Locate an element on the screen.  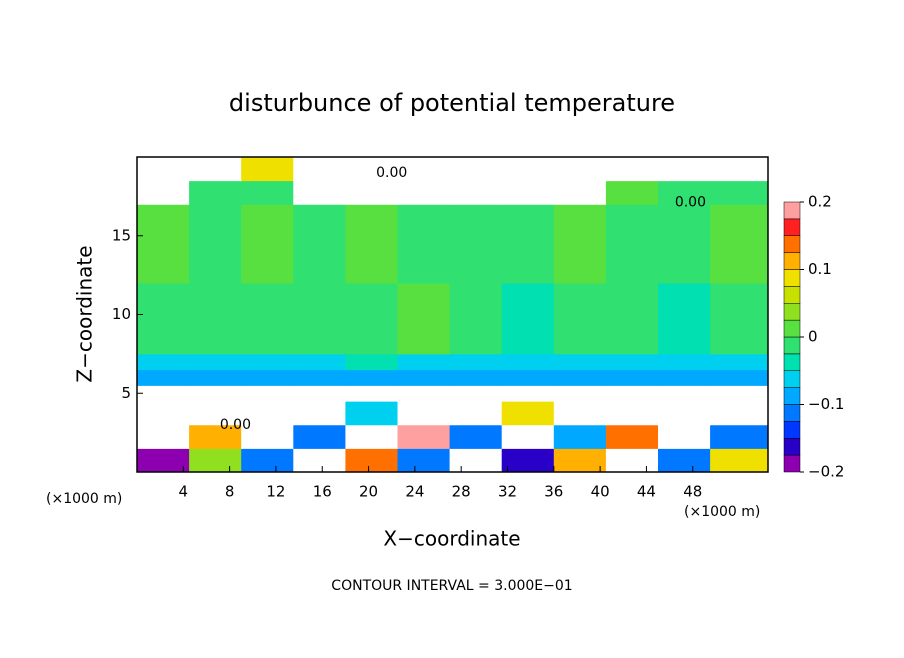
x-axis-title: X−coordinate is located at coordinates (451, 539).